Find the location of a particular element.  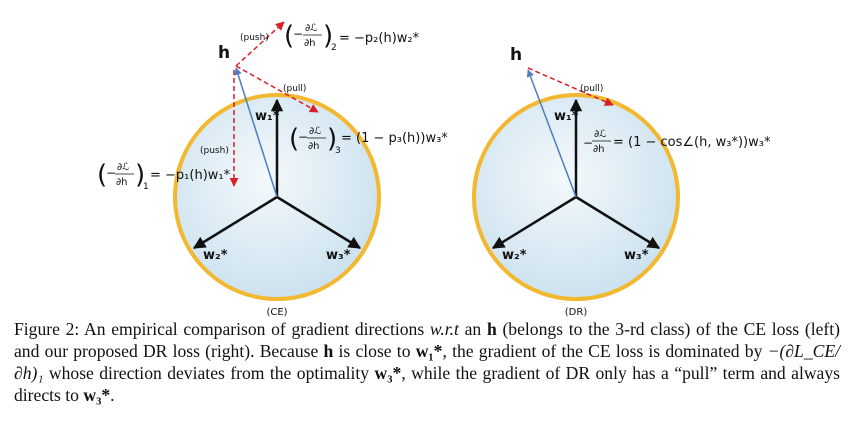

ce-push-left-label: (push) is located at coordinates (214, 151).